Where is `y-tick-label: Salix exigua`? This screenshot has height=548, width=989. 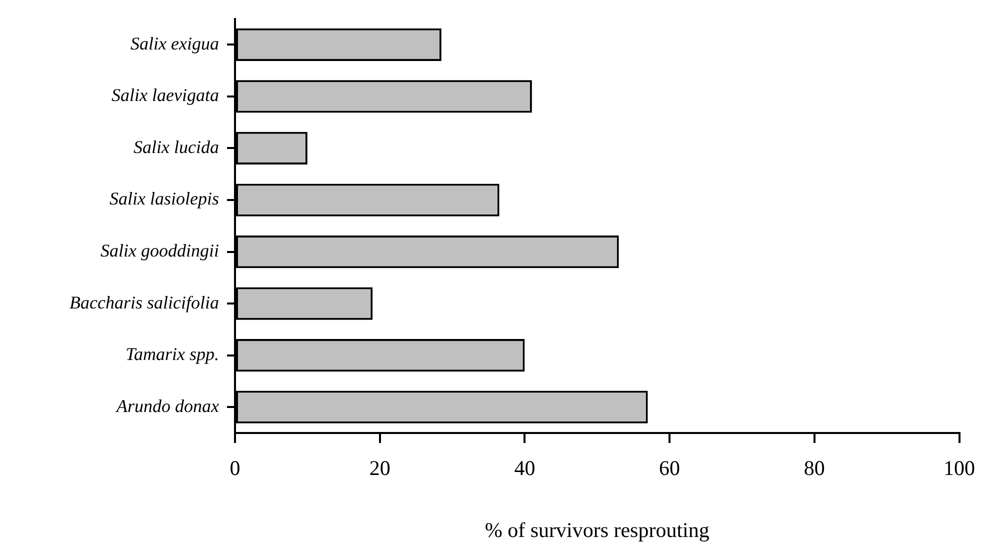
y-tick-label: Salix exigua is located at coordinates (174, 43).